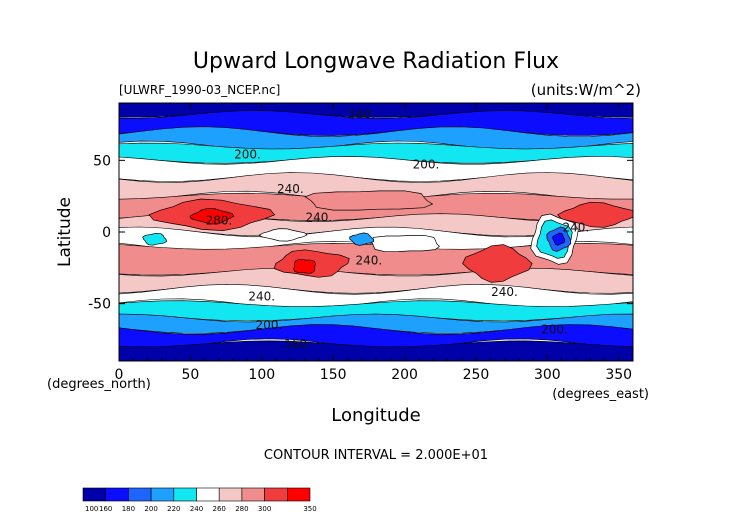 The height and width of the screenshot is (532, 752). What do you see at coordinates (376, 415) in the screenshot?
I see `x-axis-label: Longitude` at bounding box center [376, 415].